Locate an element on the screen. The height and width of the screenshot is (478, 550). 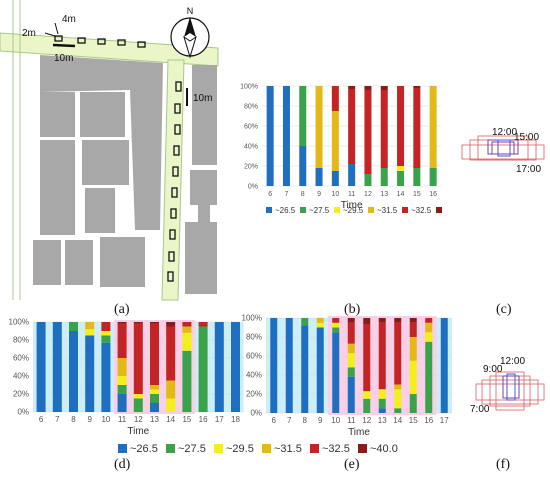
y-tick-label: 80% is located at coordinates (21, 340).